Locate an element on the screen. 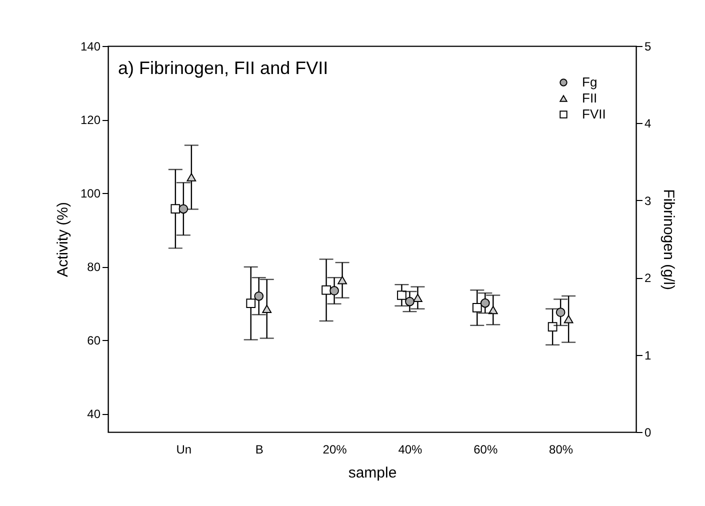  x-tick-label: Un is located at coordinates (184, 449).